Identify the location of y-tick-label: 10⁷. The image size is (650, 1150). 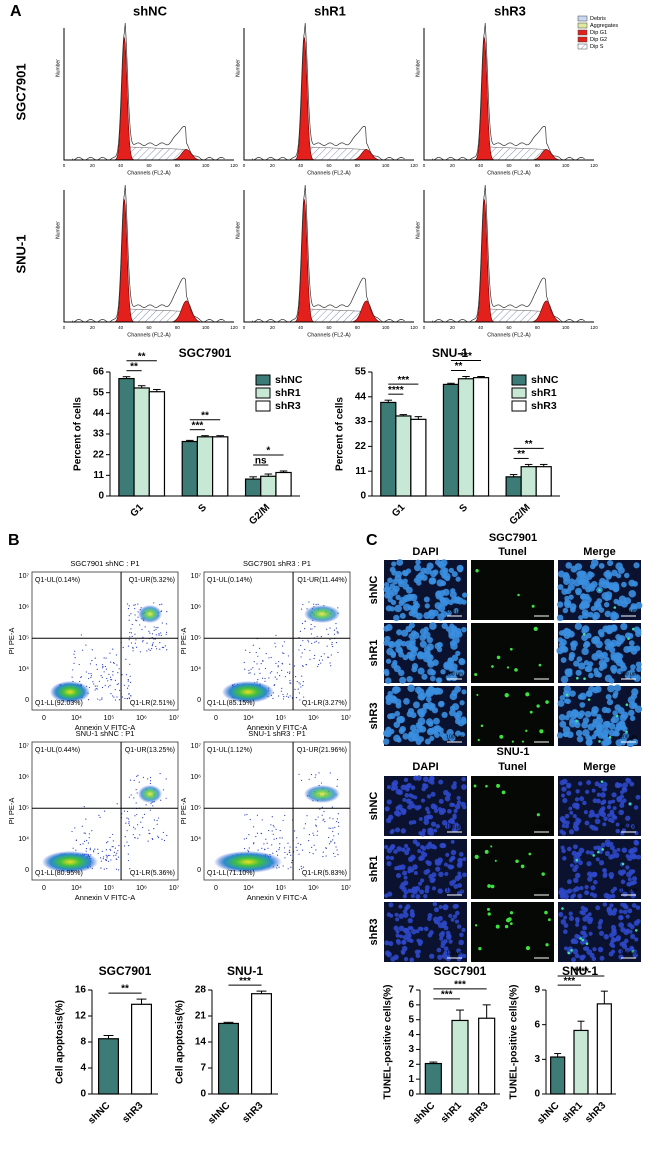
(196, 576).